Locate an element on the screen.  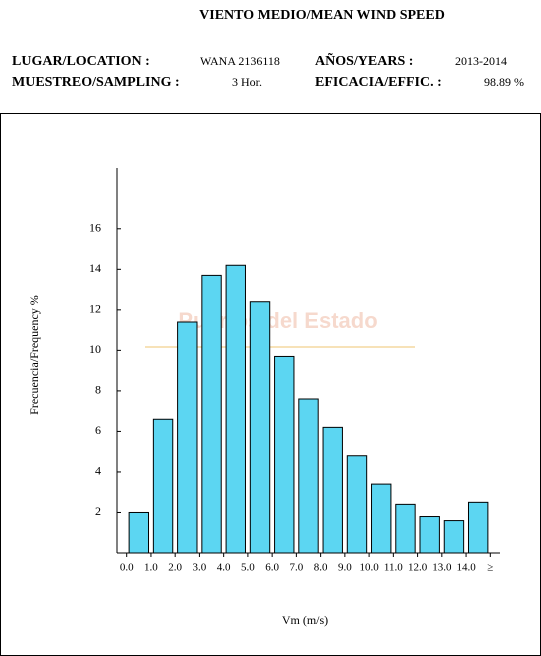
y-tick-label: 2 is located at coordinates (98, 511).